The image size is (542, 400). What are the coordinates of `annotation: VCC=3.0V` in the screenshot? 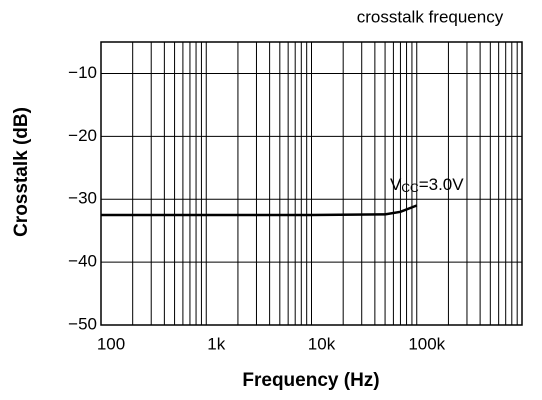 It's located at (427, 185).